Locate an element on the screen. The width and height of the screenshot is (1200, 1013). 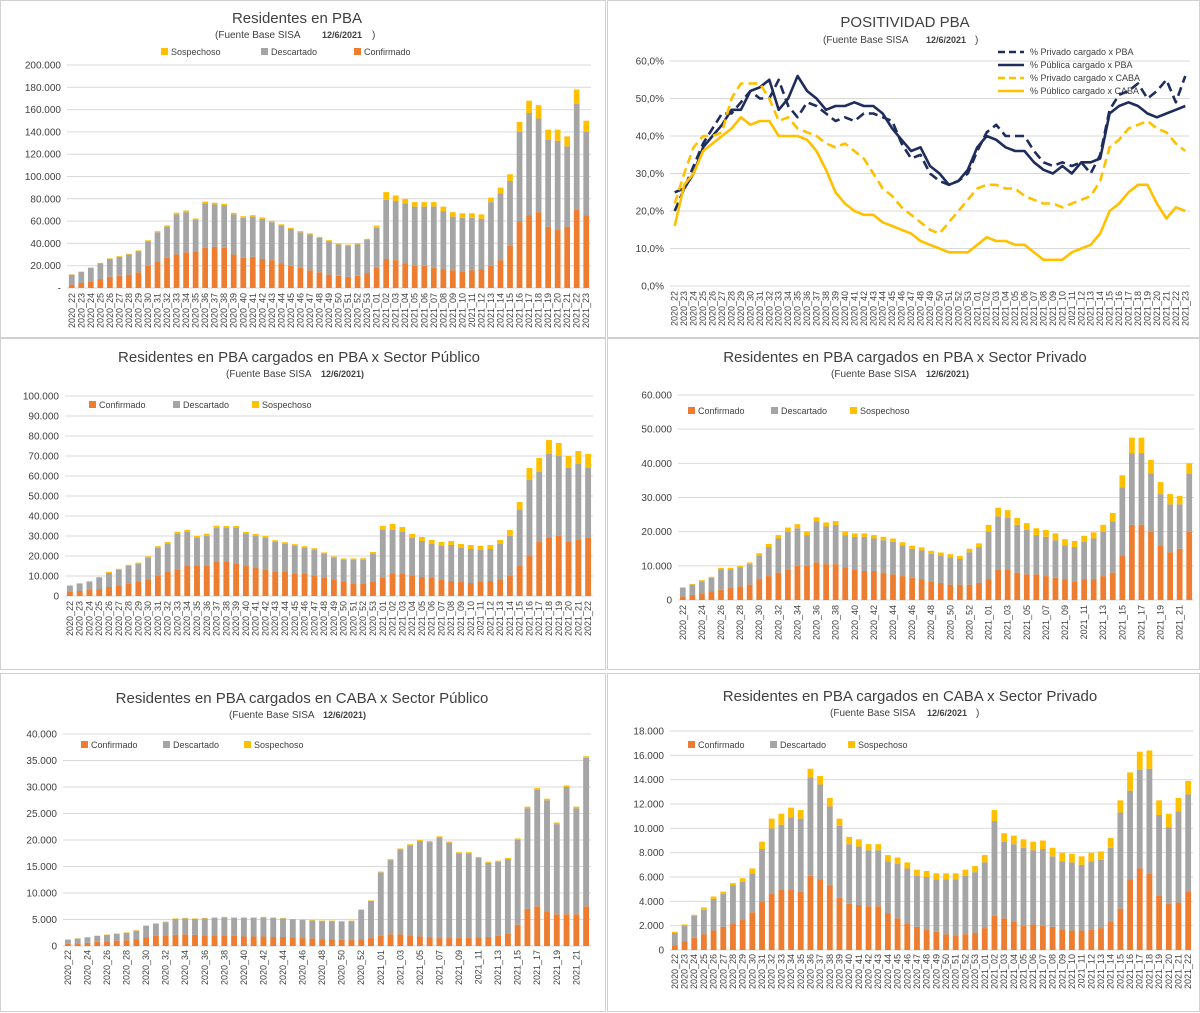
chart-subtitle-close: ) is located at coordinates (977, 713).